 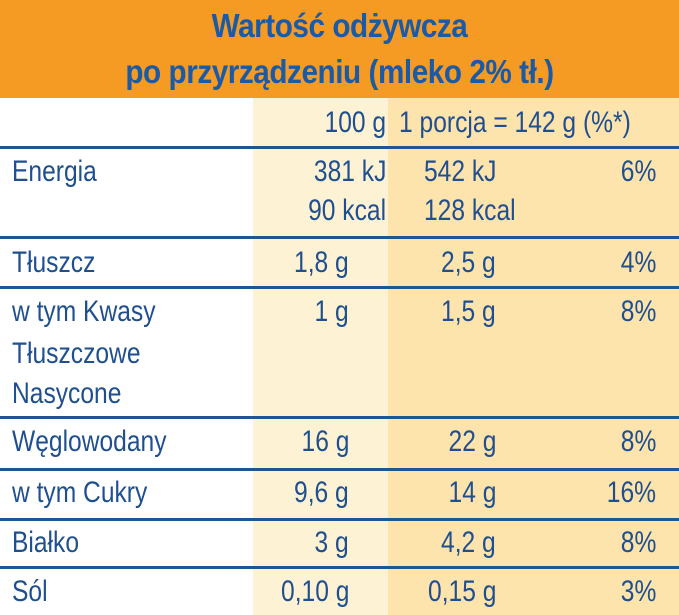 I want to click on value-portion: 2,5 g, so click(x=468, y=262).